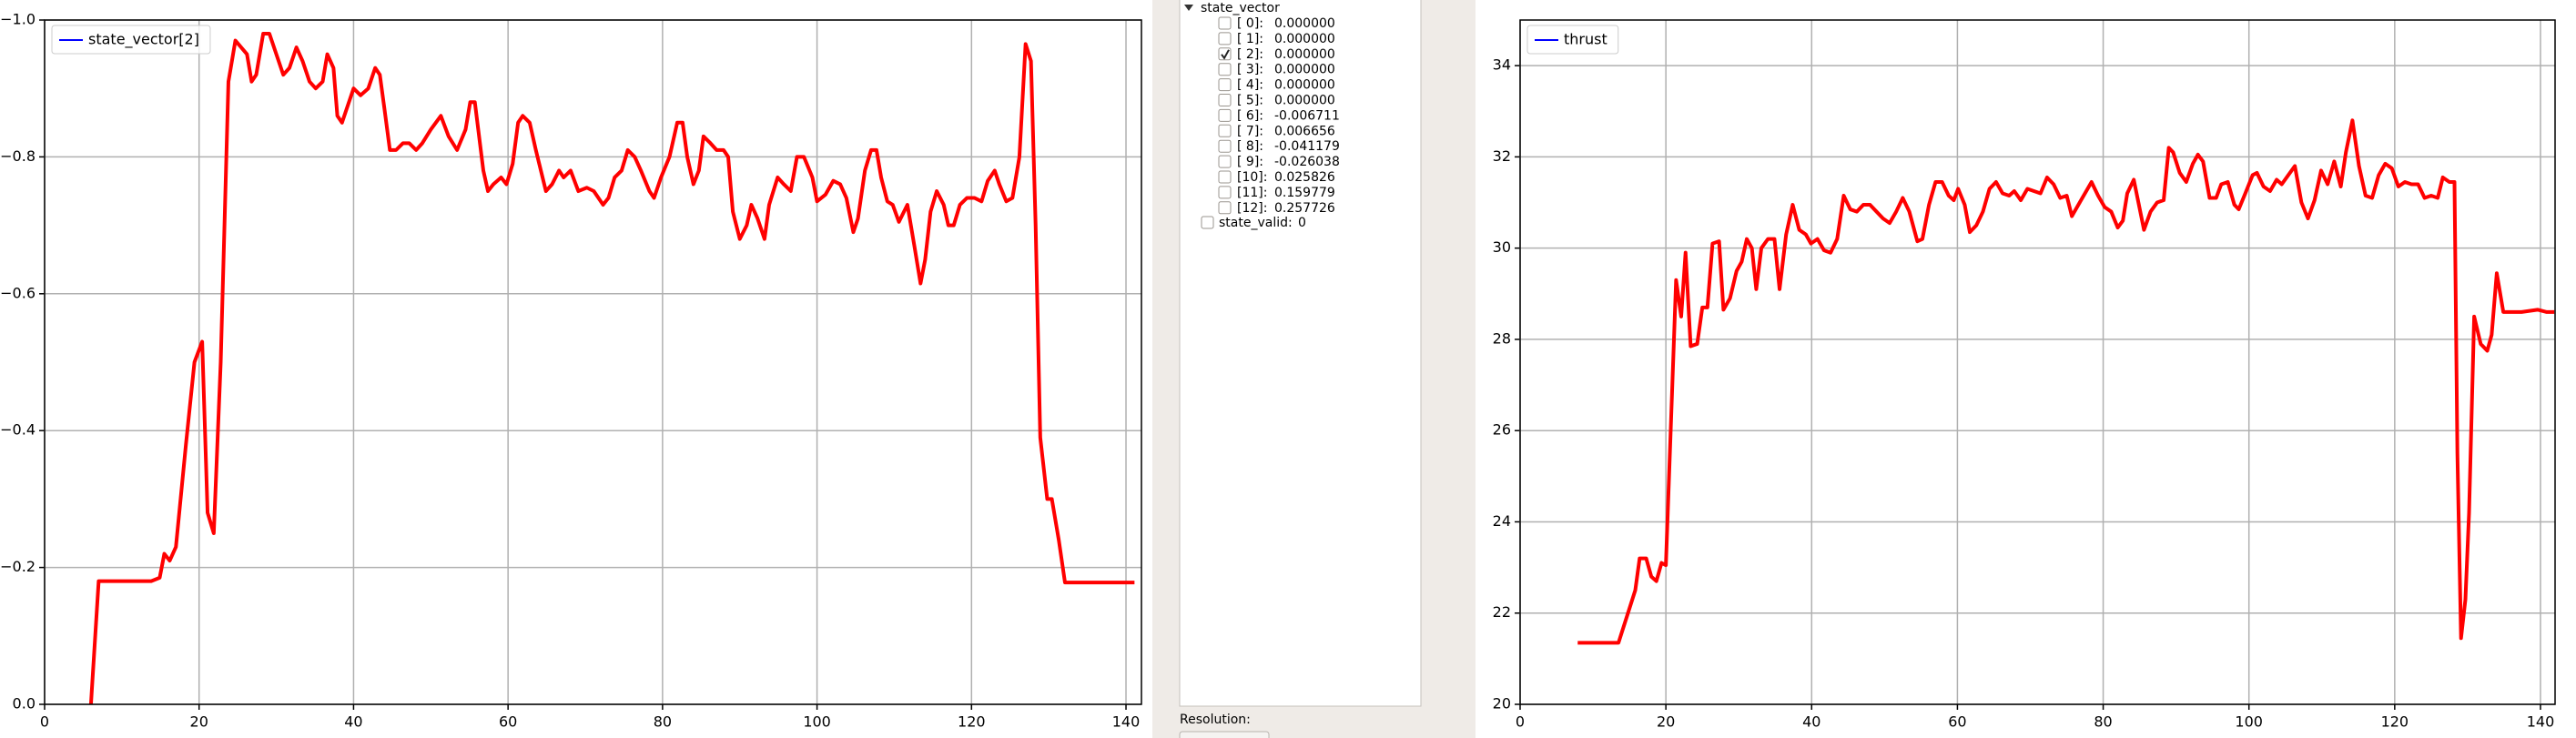 The height and width of the screenshot is (738, 2576). I want to click on y-tick-label: −1.0, so click(17, 19).